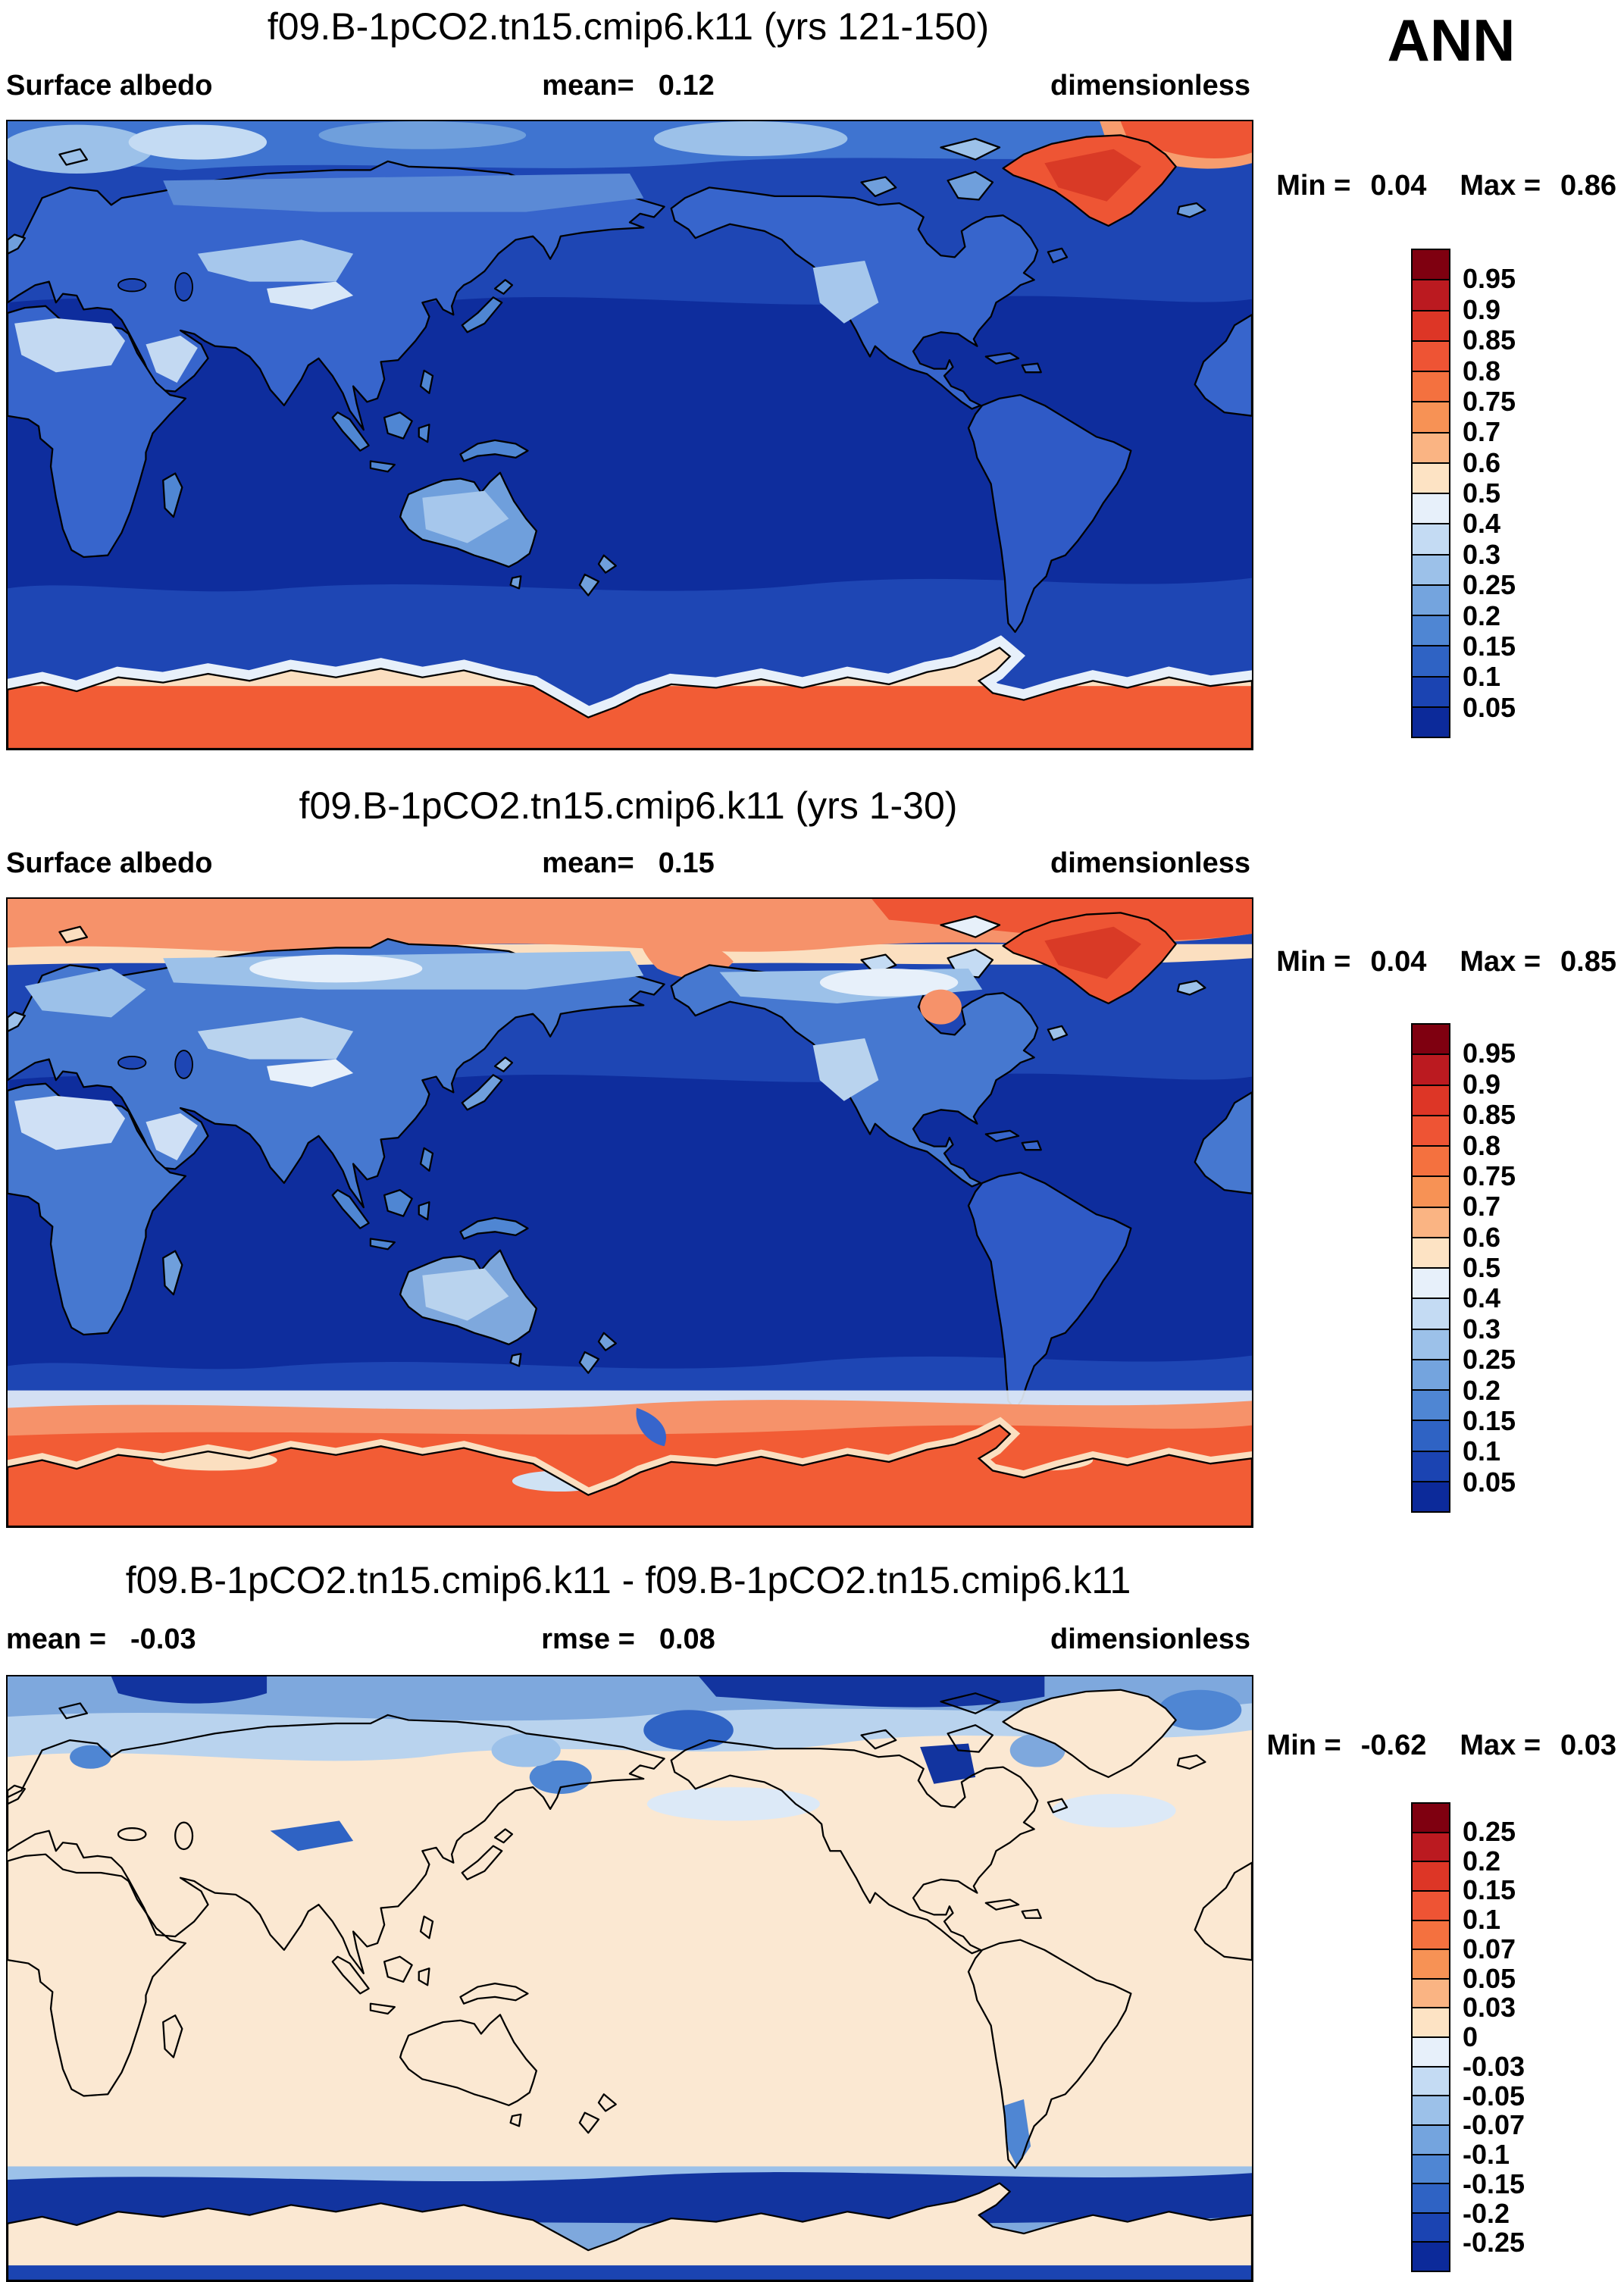  What do you see at coordinates (1486, 2213) in the screenshot?
I see `colorbar-tick-label: -0.2` at bounding box center [1486, 2213].